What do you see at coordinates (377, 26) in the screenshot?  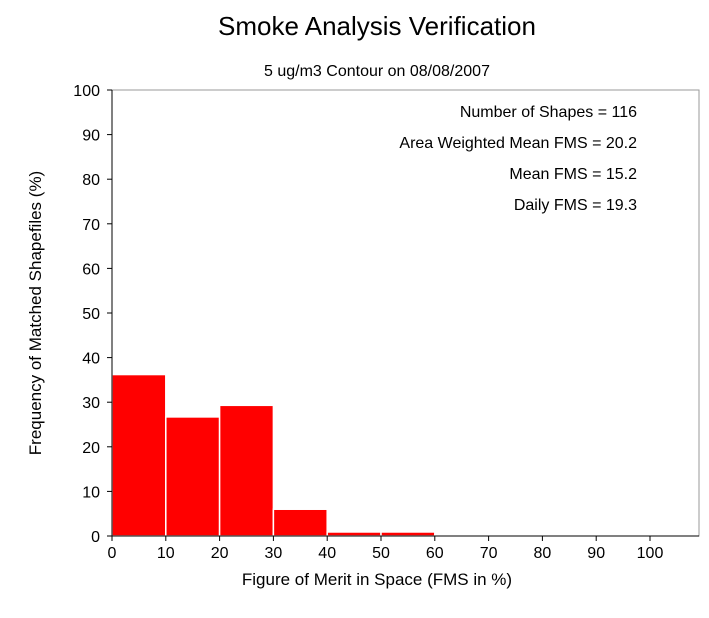 I see `chart-title: Smoke Analysis Verification` at bounding box center [377, 26].